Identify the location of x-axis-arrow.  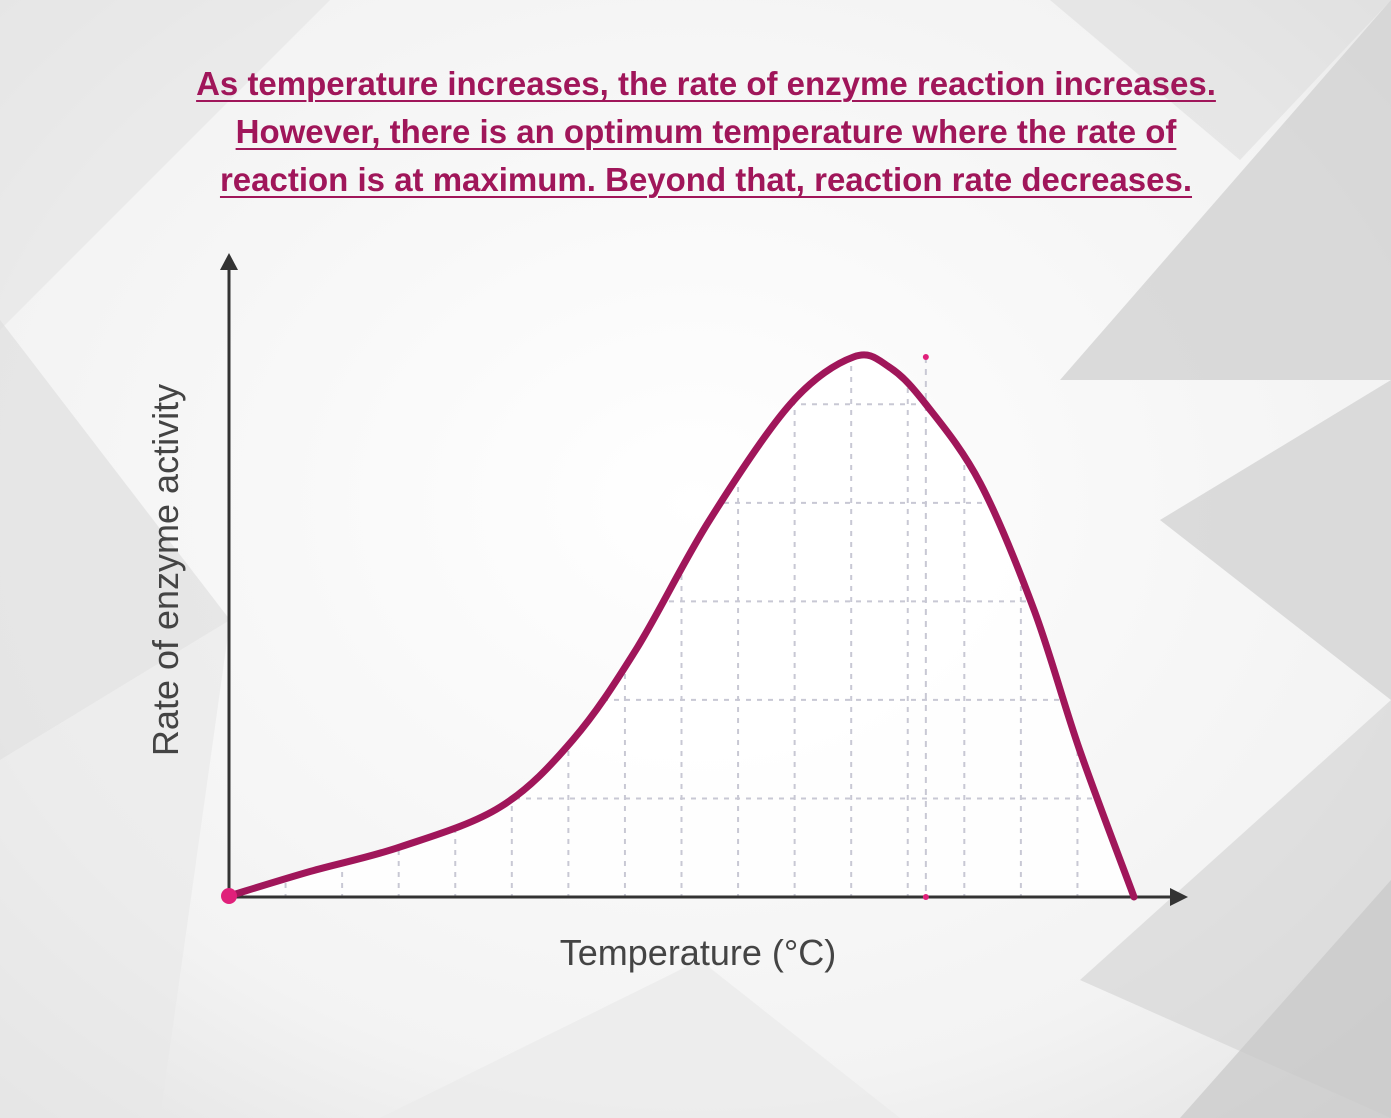
(1179, 897).